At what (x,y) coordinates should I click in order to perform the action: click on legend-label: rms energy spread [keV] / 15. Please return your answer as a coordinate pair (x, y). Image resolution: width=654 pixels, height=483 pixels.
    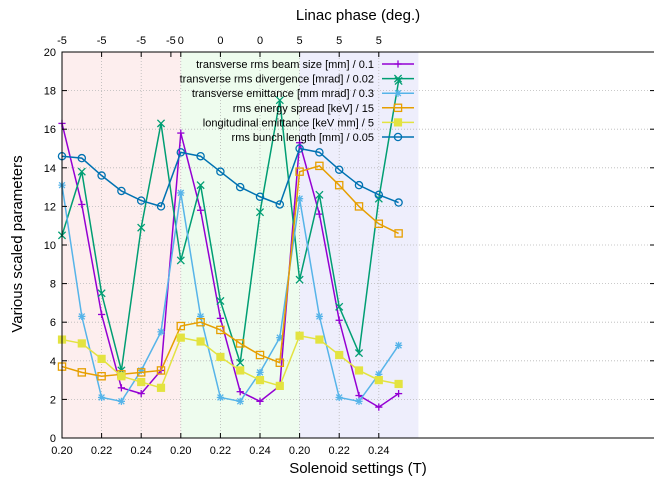
    Looking at the image, I should click on (303, 109).